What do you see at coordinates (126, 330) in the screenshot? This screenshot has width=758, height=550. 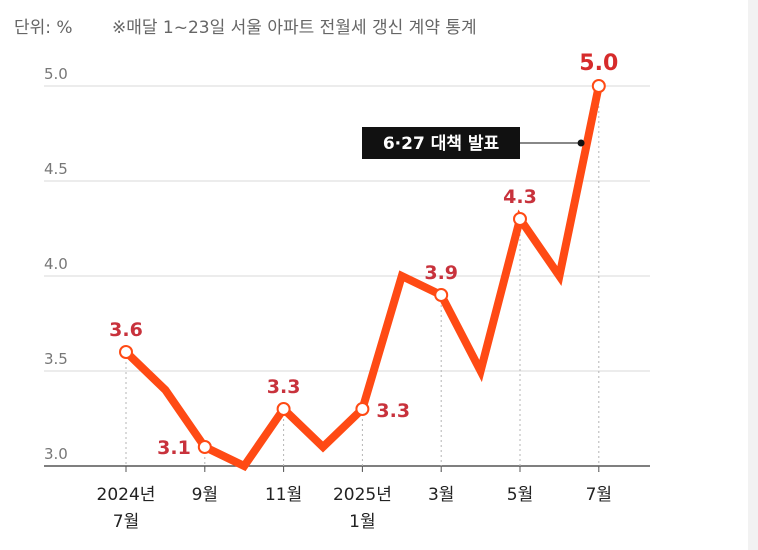 I see `data-label: 3.6` at bounding box center [126, 330].